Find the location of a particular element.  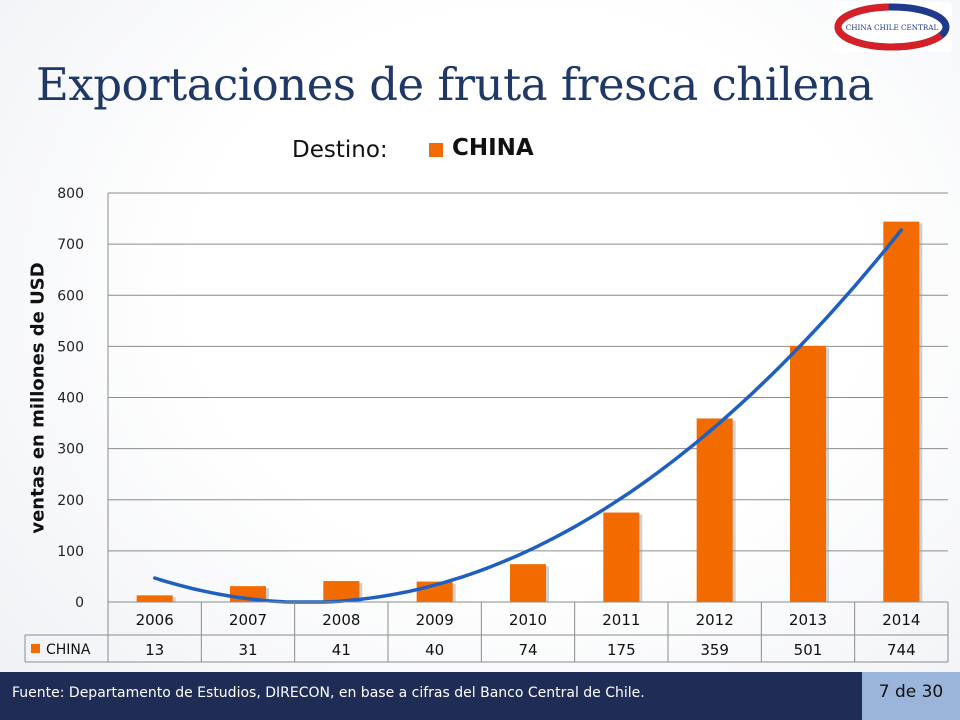

y-tick-label: 800 is located at coordinates (70, 194).